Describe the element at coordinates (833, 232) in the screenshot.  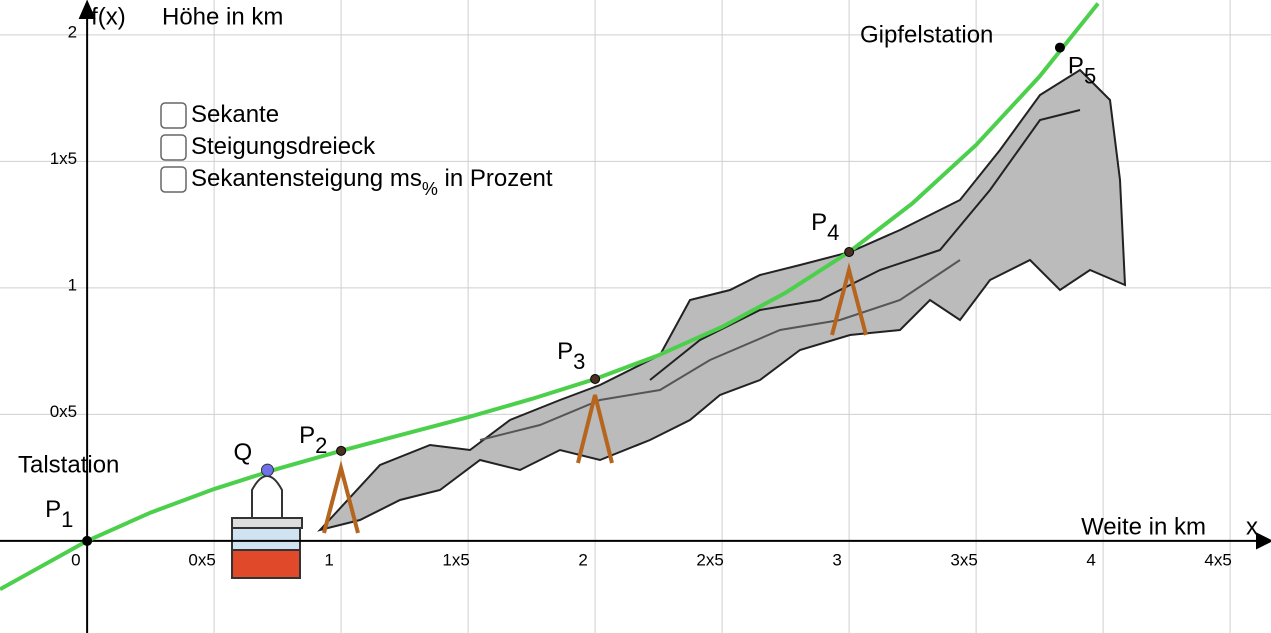
I see `point-label-sub: 4` at that location.